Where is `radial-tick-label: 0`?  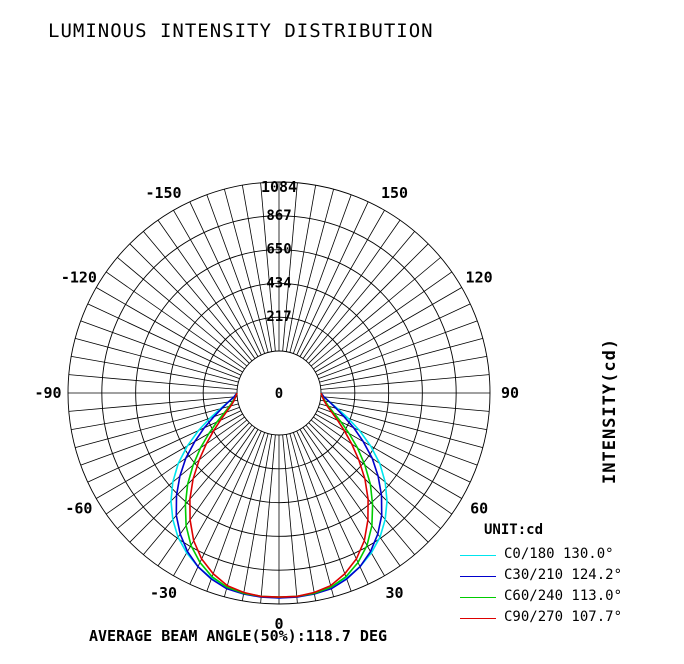 radial-tick-label: 0 is located at coordinates (279, 394).